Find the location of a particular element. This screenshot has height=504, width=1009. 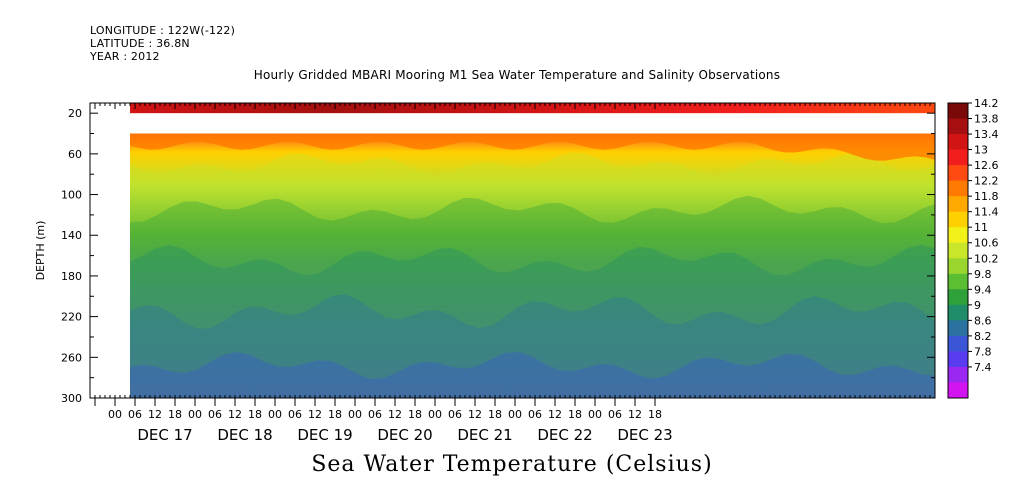

y-tick-label: 260 is located at coordinates (71, 357).